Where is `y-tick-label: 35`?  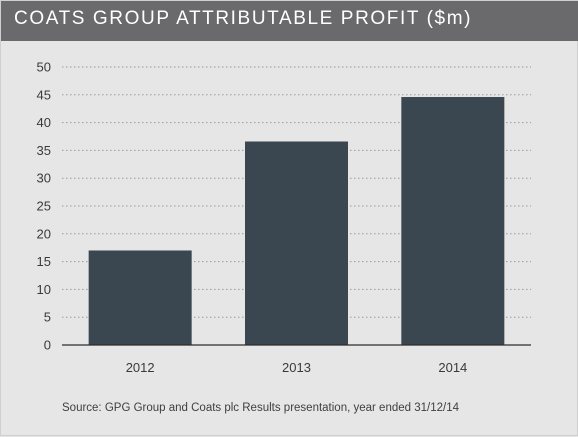
y-tick-label: 35 is located at coordinates (44, 150).